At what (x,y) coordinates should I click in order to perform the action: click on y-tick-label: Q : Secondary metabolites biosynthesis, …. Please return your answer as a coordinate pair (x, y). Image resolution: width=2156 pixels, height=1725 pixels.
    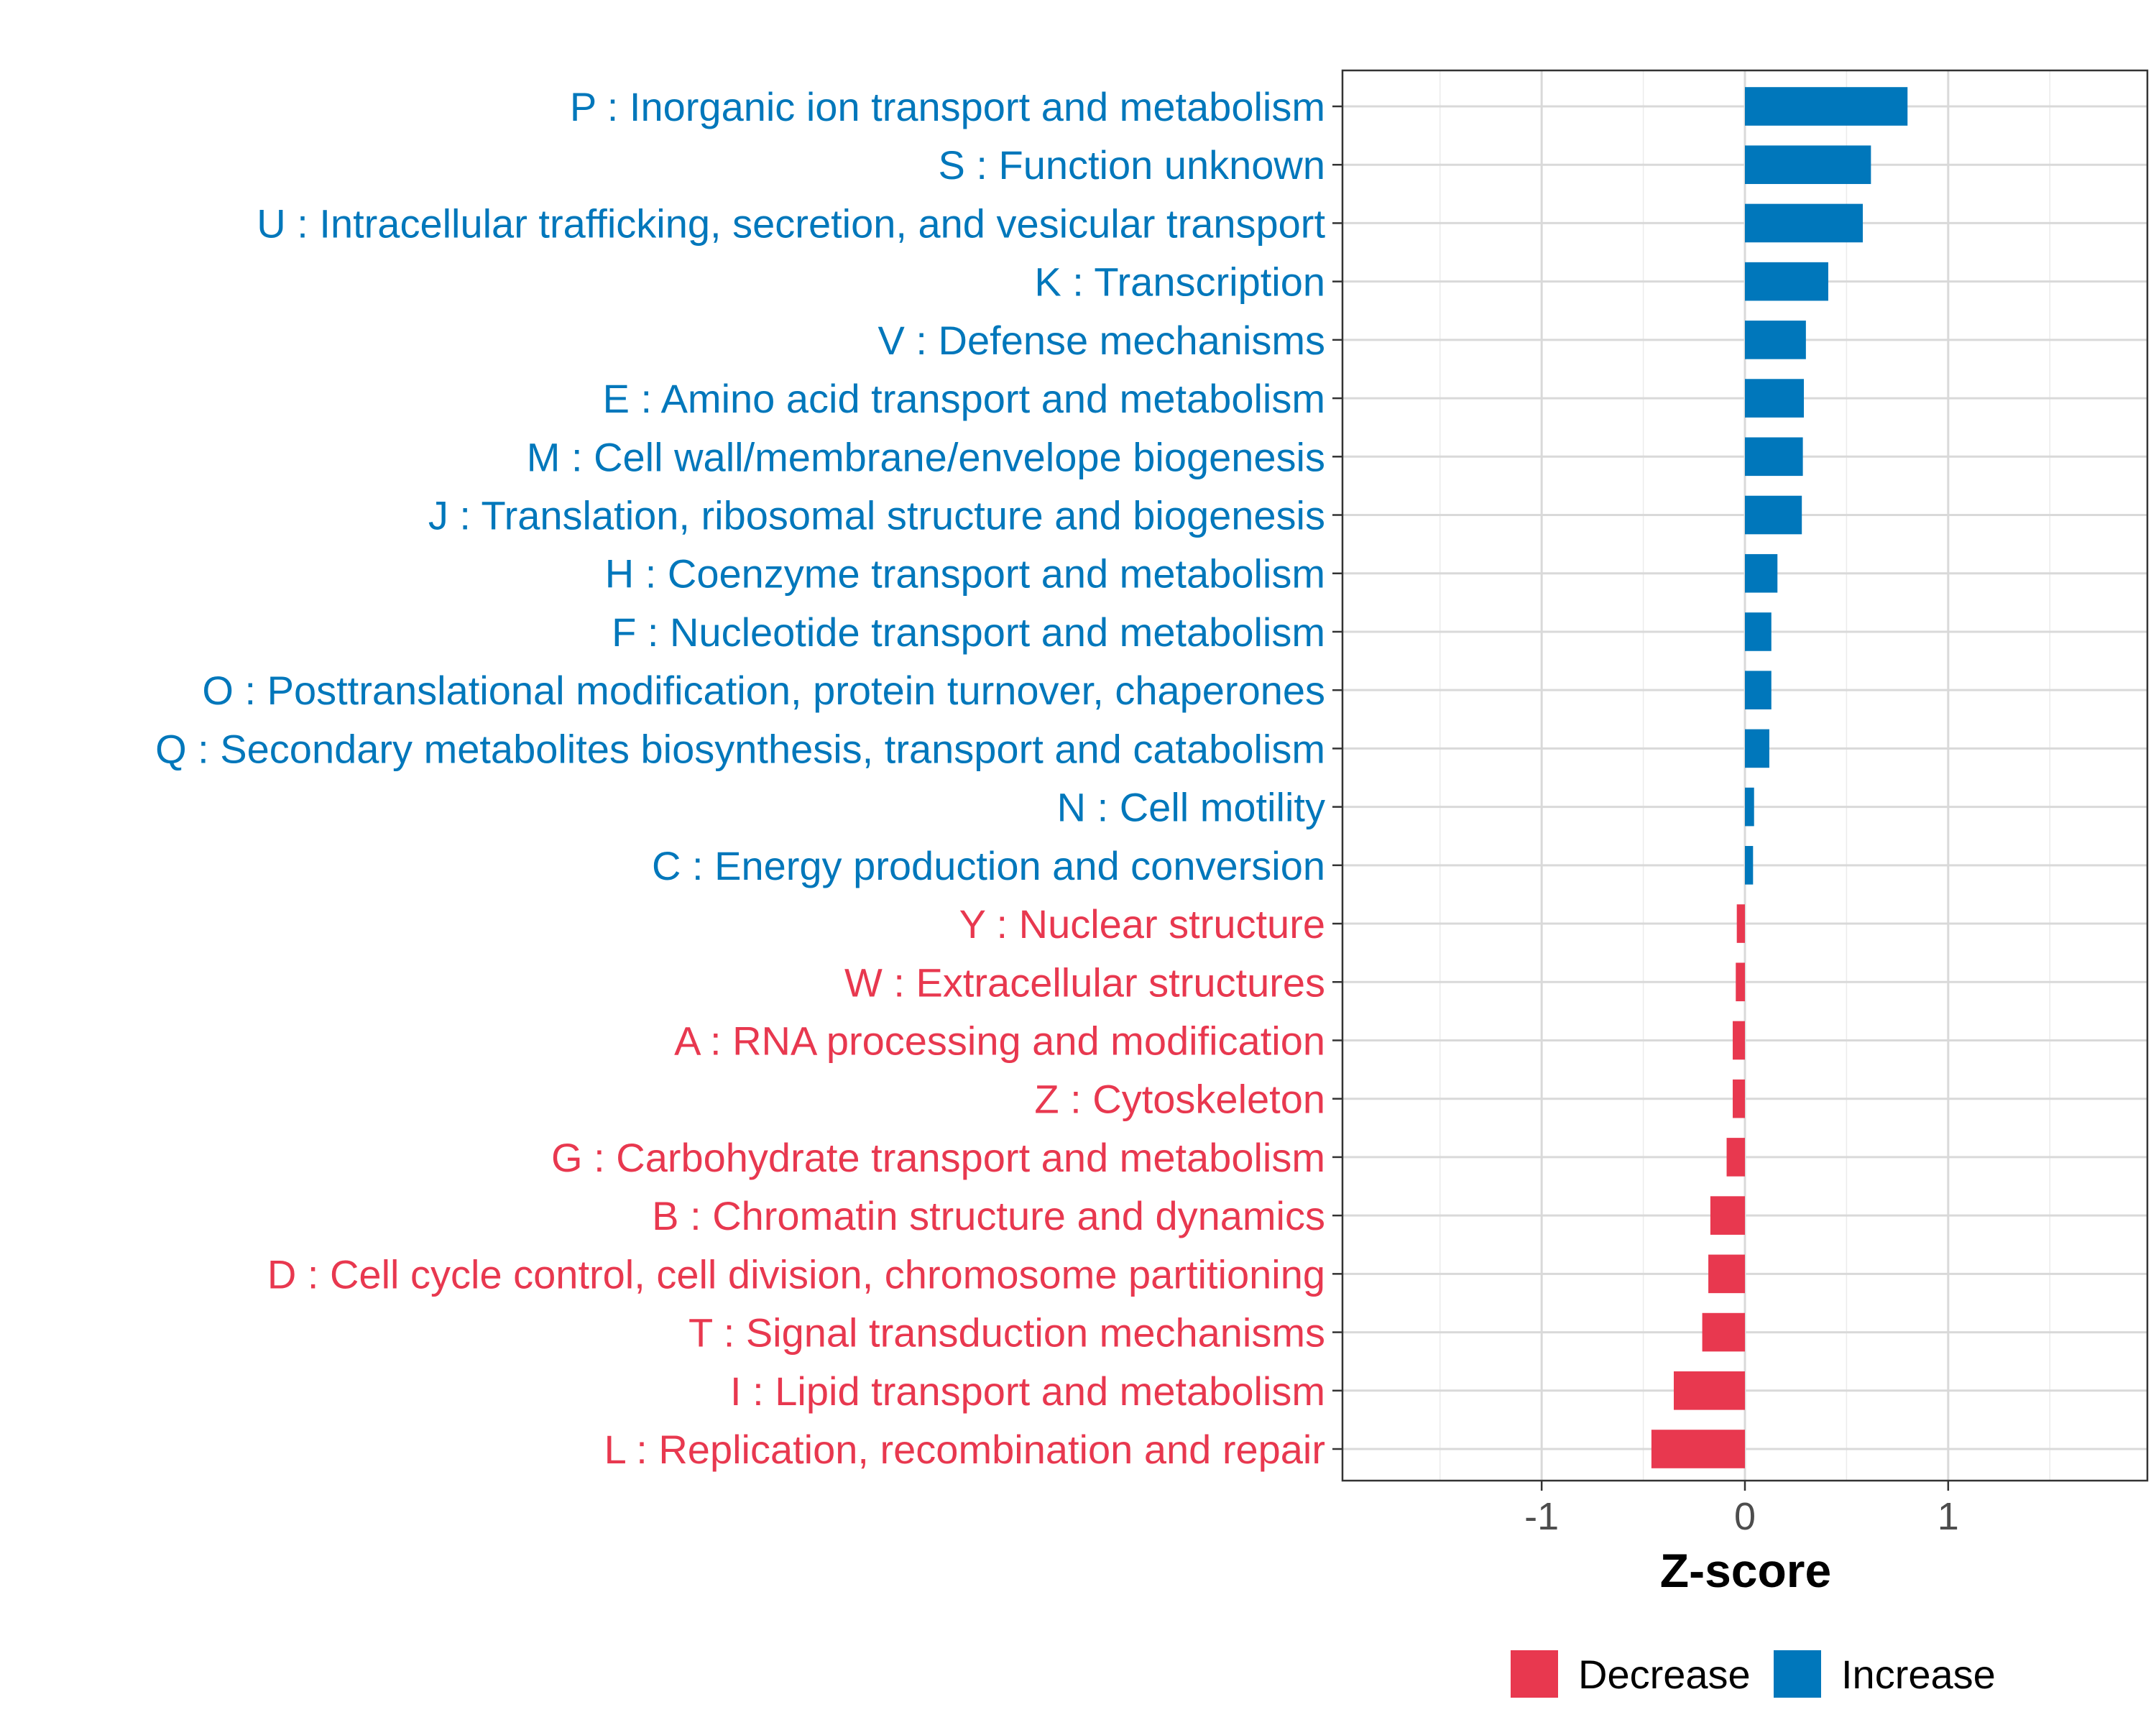
    Looking at the image, I should click on (740, 748).